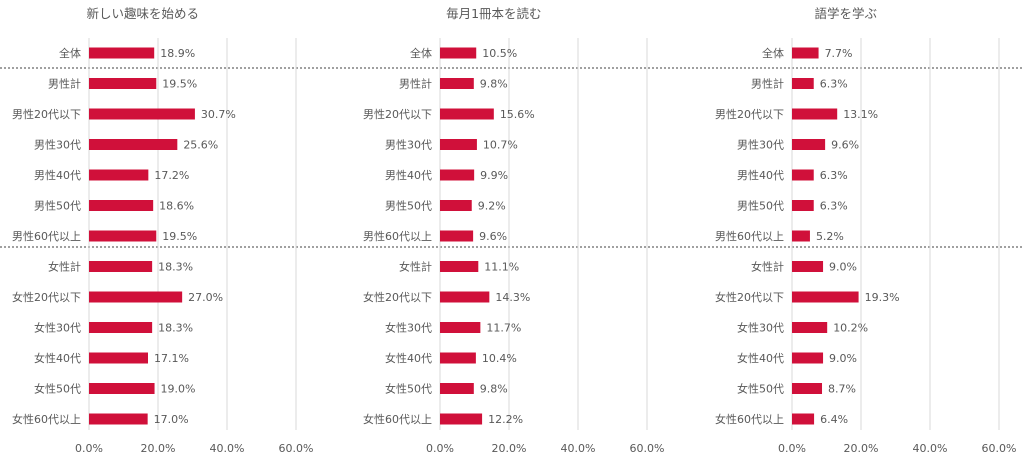 The image size is (1024, 460). Describe the element at coordinates (177, 53) in the screenshot. I see `value-label: 18.9%` at that location.